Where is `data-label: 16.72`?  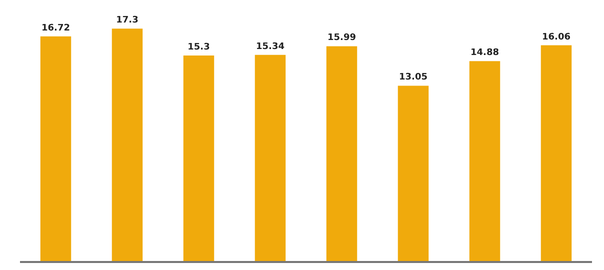
data-label: 16.72 is located at coordinates (56, 28).